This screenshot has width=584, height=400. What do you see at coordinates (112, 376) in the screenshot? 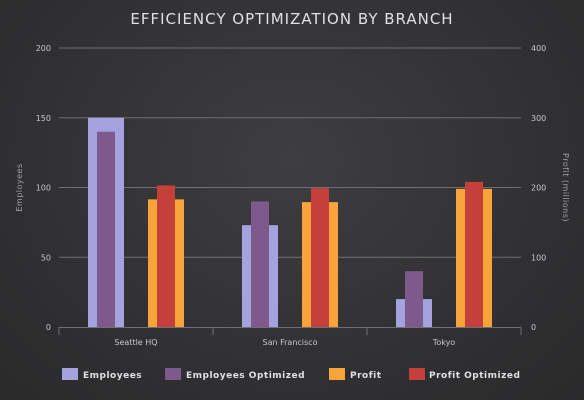
I see `legend-label: Employees` at bounding box center [112, 376].